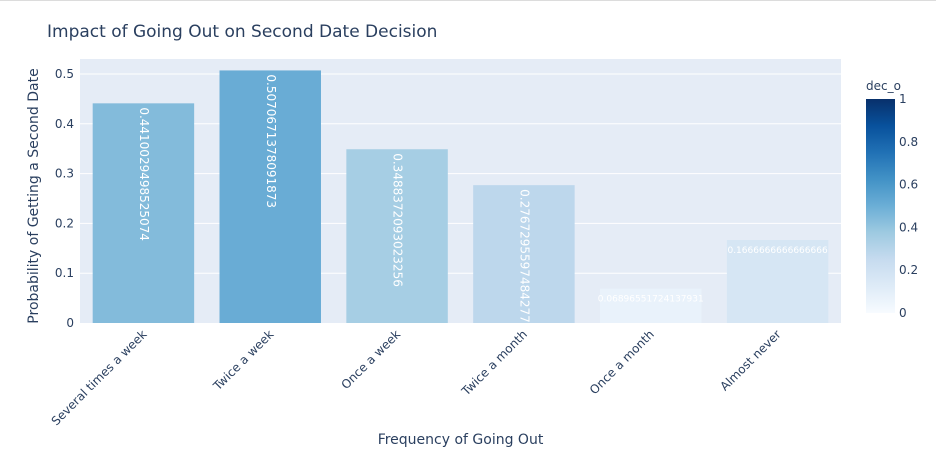 Image resolution: width=936 pixels, height=454 pixels. I want to click on x-tick-label: Almost never, so click(750, 360).